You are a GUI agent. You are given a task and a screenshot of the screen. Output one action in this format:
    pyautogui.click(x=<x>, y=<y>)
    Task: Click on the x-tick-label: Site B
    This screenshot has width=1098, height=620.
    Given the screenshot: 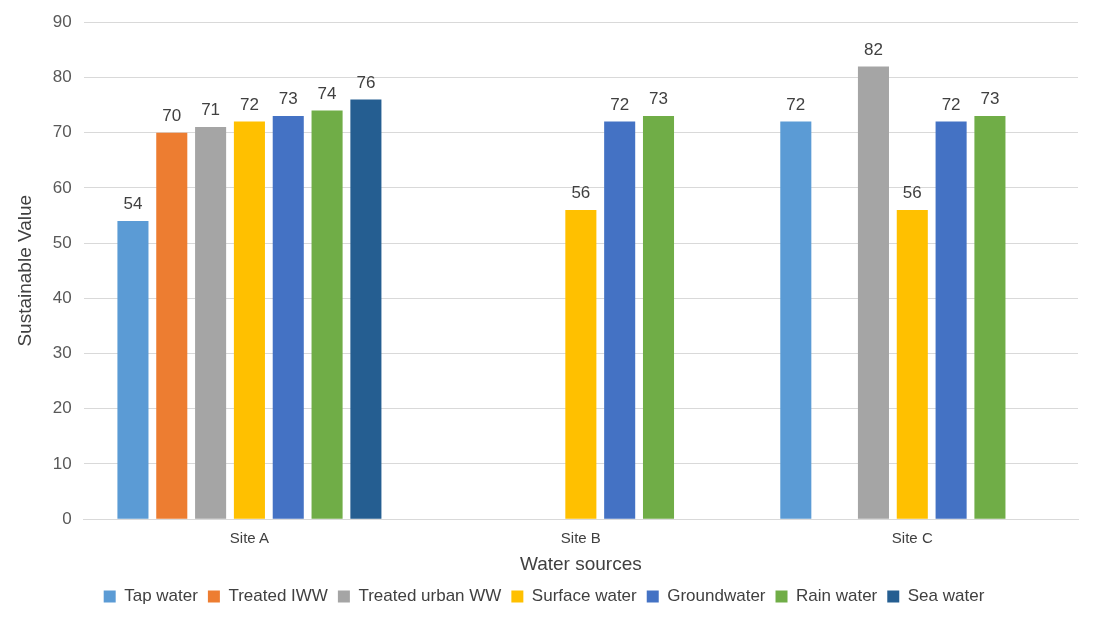 What is the action you would take?
    pyautogui.click(x=580, y=538)
    